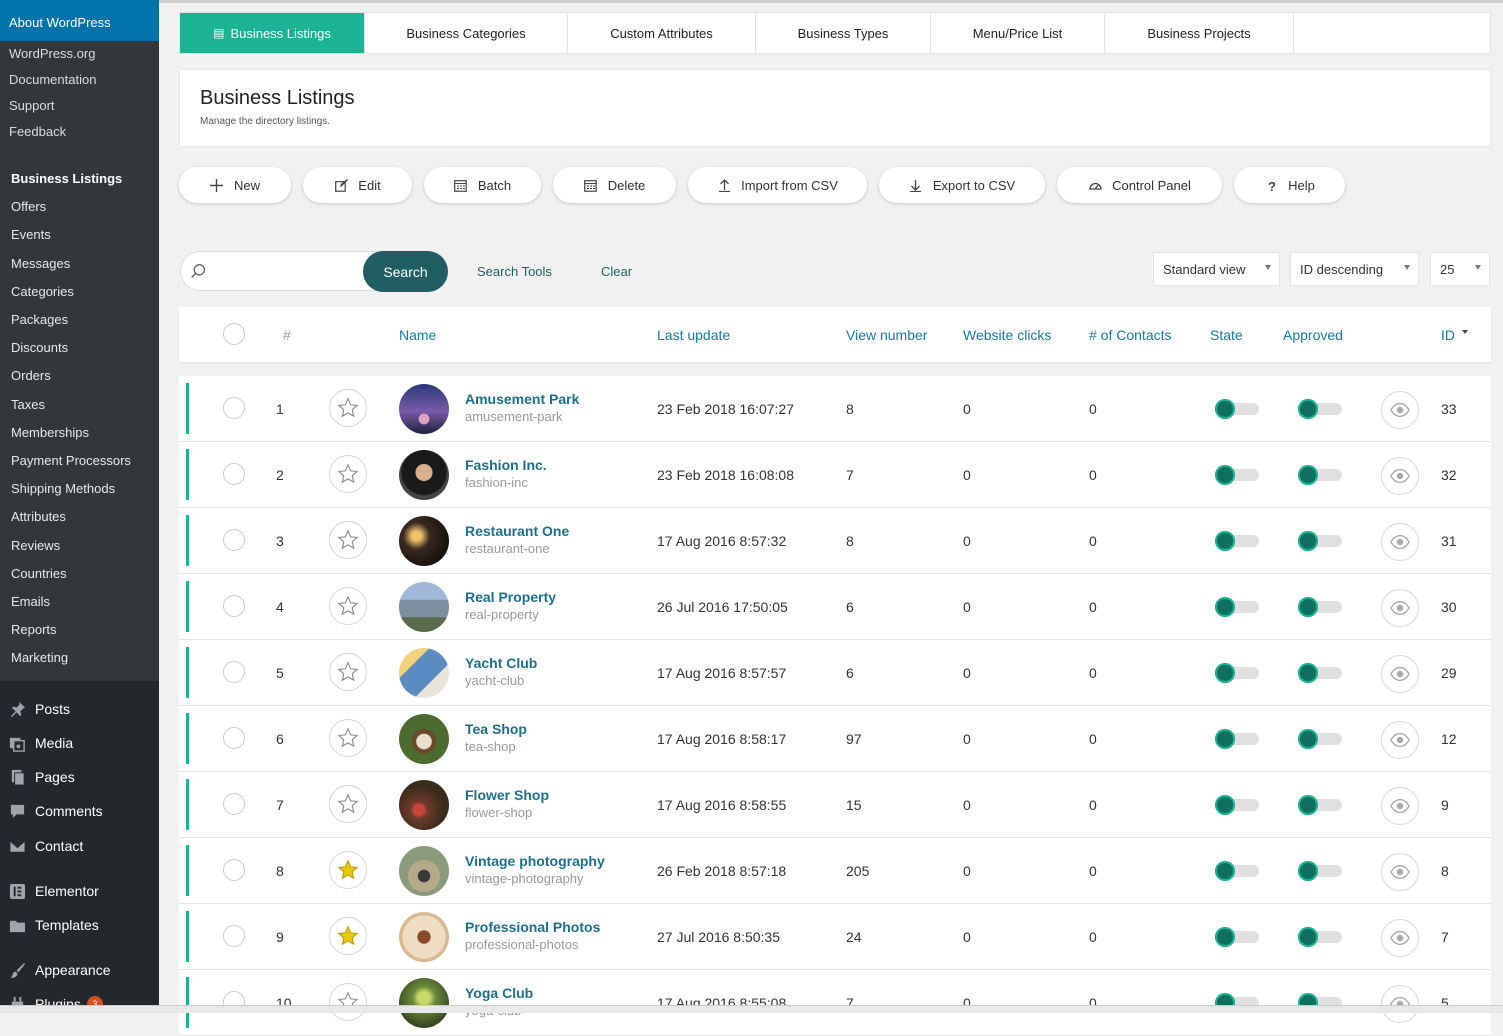  What do you see at coordinates (357, 185) in the screenshot?
I see `edit-button: Edit` at bounding box center [357, 185].